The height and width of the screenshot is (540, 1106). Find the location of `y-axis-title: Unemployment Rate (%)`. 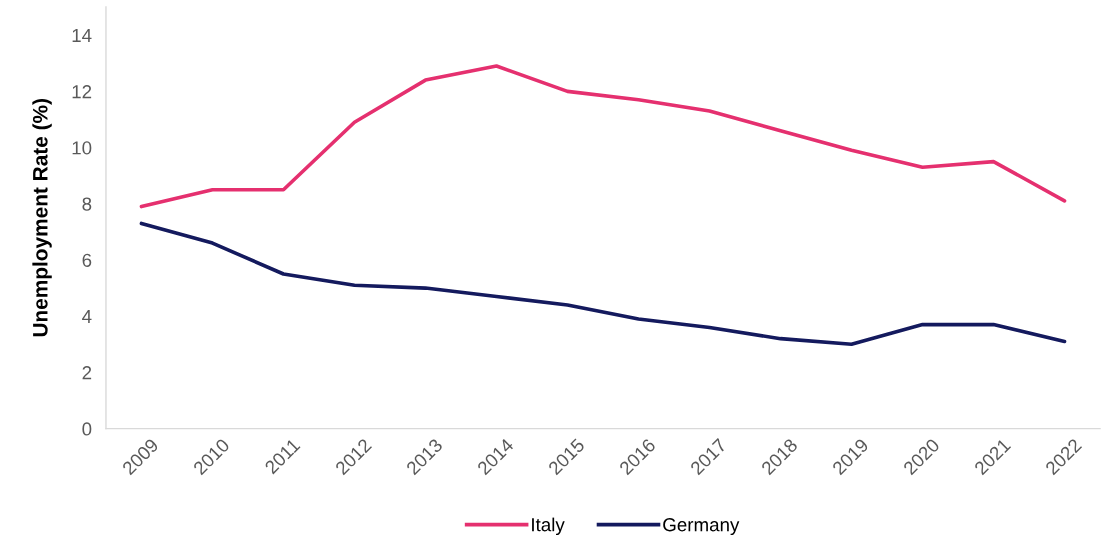

y-axis-title: Unemployment Rate (%) is located at coordinates (42, 218).